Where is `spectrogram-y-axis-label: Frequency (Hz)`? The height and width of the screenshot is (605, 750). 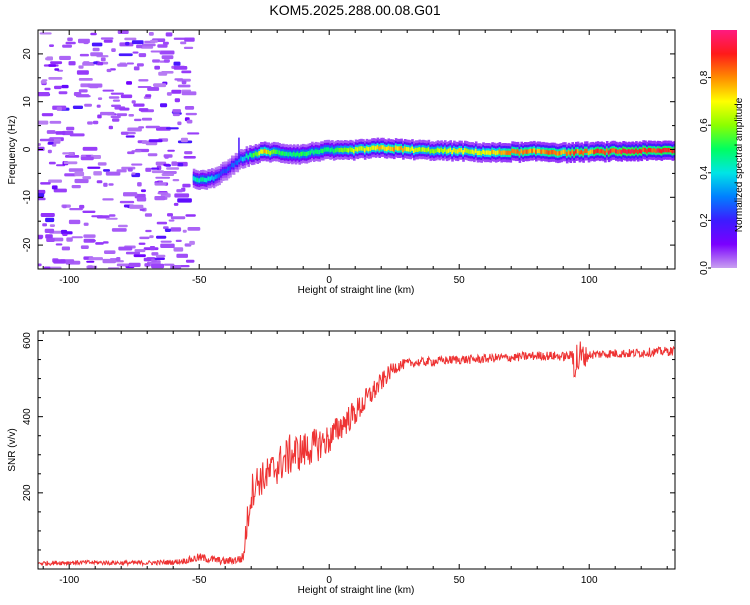
spectrogram-y-axis-label: Frequency (Hz) is located at coordinates (12, 150).